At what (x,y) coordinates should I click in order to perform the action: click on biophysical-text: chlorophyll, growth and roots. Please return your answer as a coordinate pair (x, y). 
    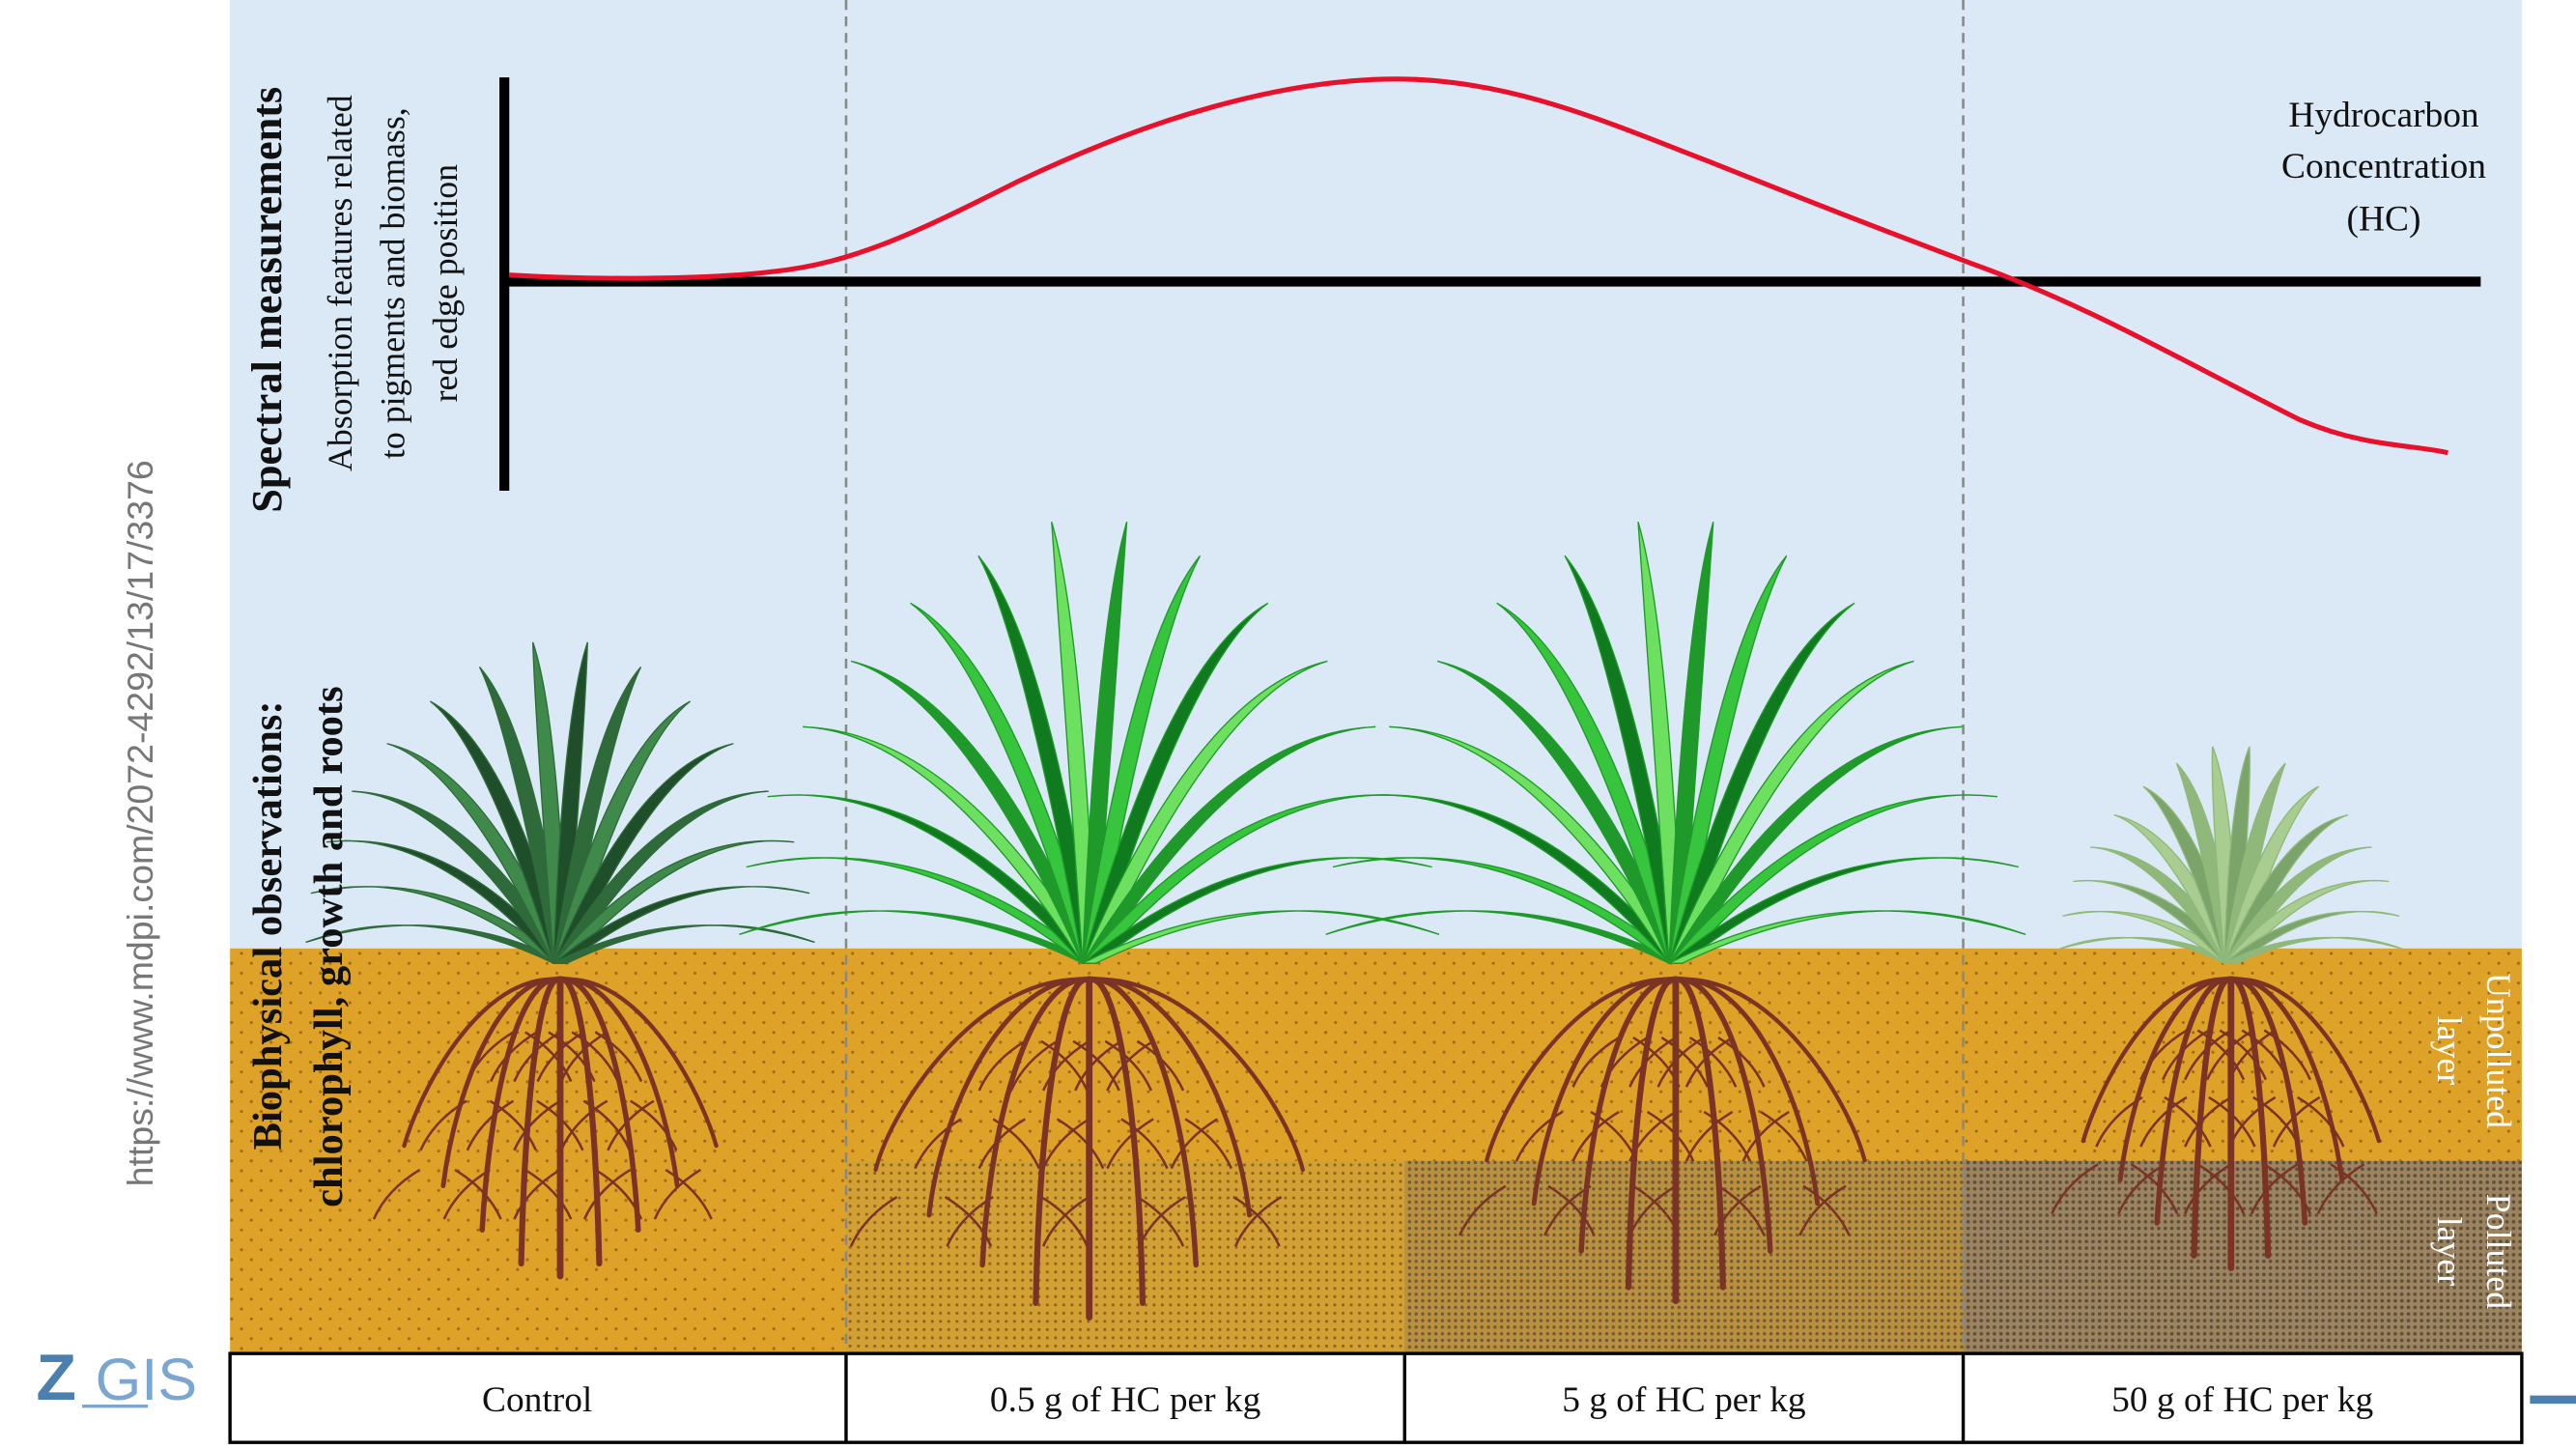
    Looking at the image, I should click on (329, 947).